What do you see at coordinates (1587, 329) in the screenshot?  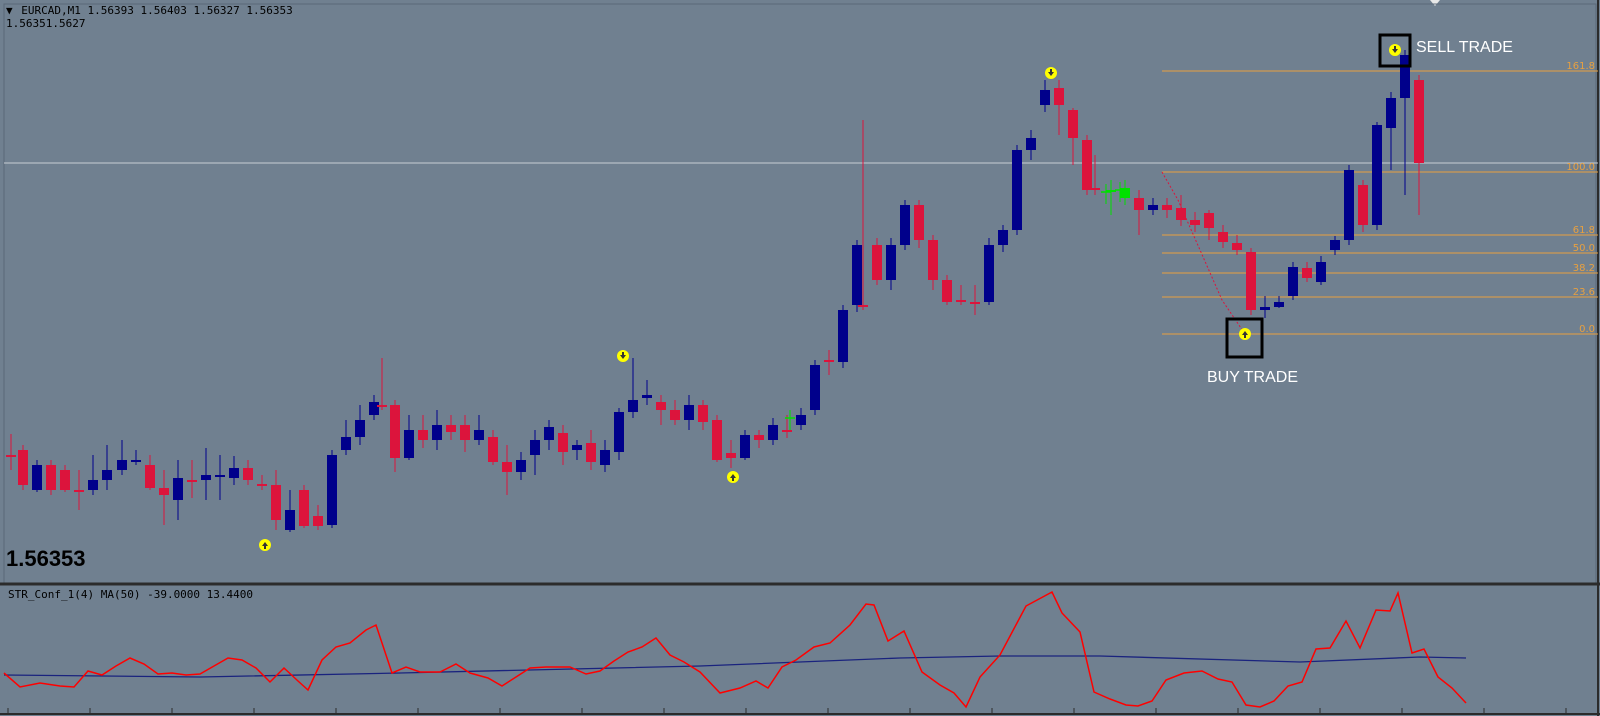 I see `fib-level-label: 0.0` at bounding box center [1587, 329].